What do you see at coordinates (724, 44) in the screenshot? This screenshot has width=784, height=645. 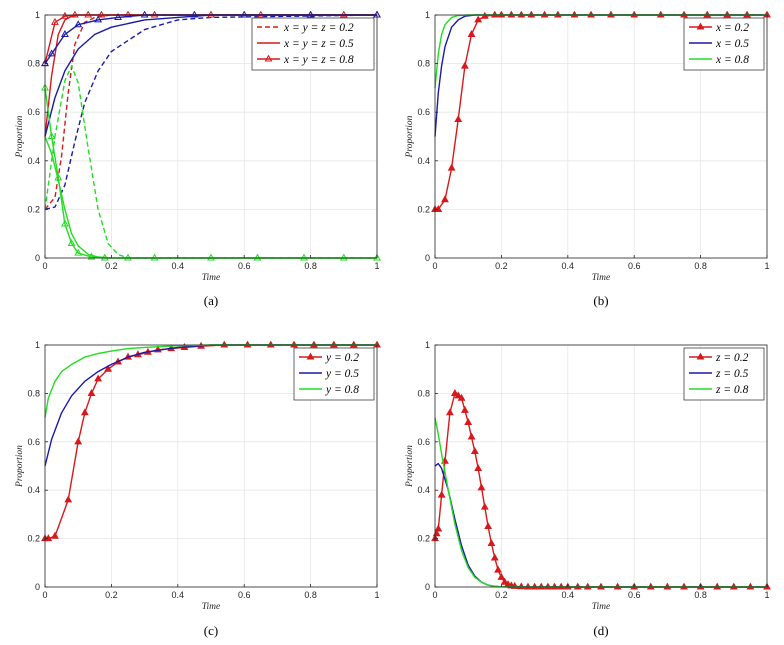 I see `legend: x = 0.2 x = 0.5 x = 0.8` at bounding box center [724, 44].